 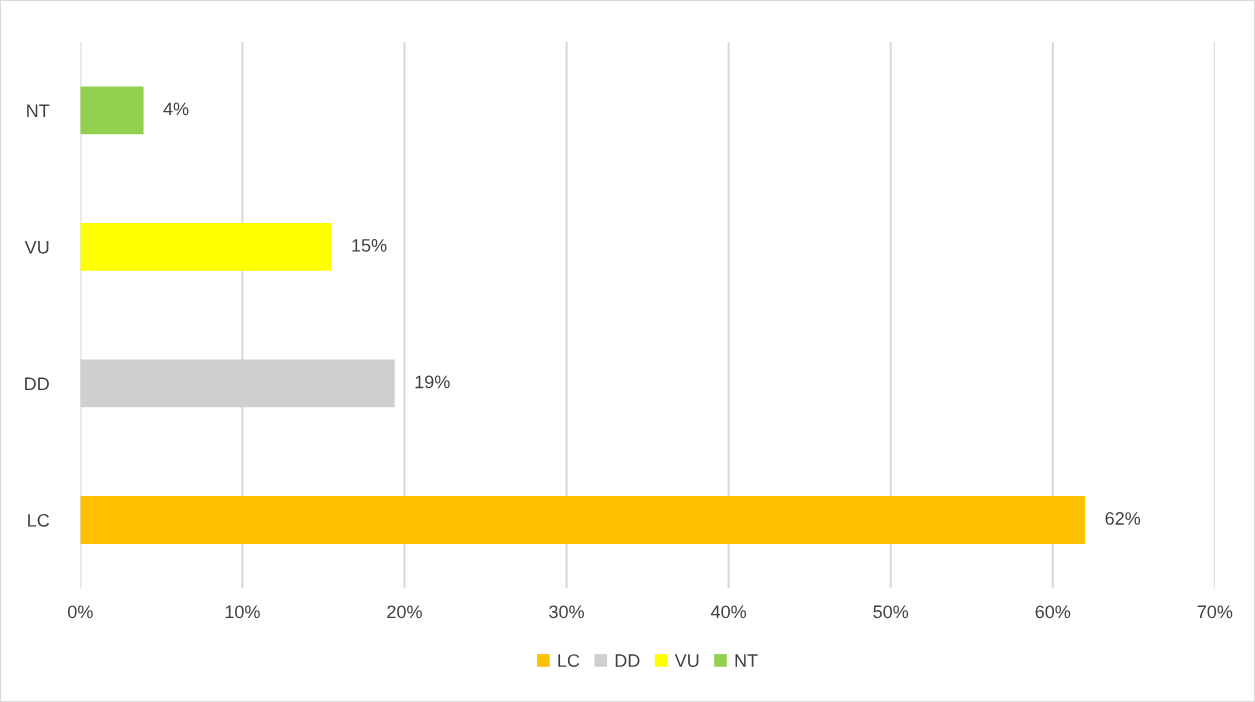 What do you see at coordinates (1123, 518) in the screenshot?
I see `data-label: 62%` at bounding box center [1123, 518].